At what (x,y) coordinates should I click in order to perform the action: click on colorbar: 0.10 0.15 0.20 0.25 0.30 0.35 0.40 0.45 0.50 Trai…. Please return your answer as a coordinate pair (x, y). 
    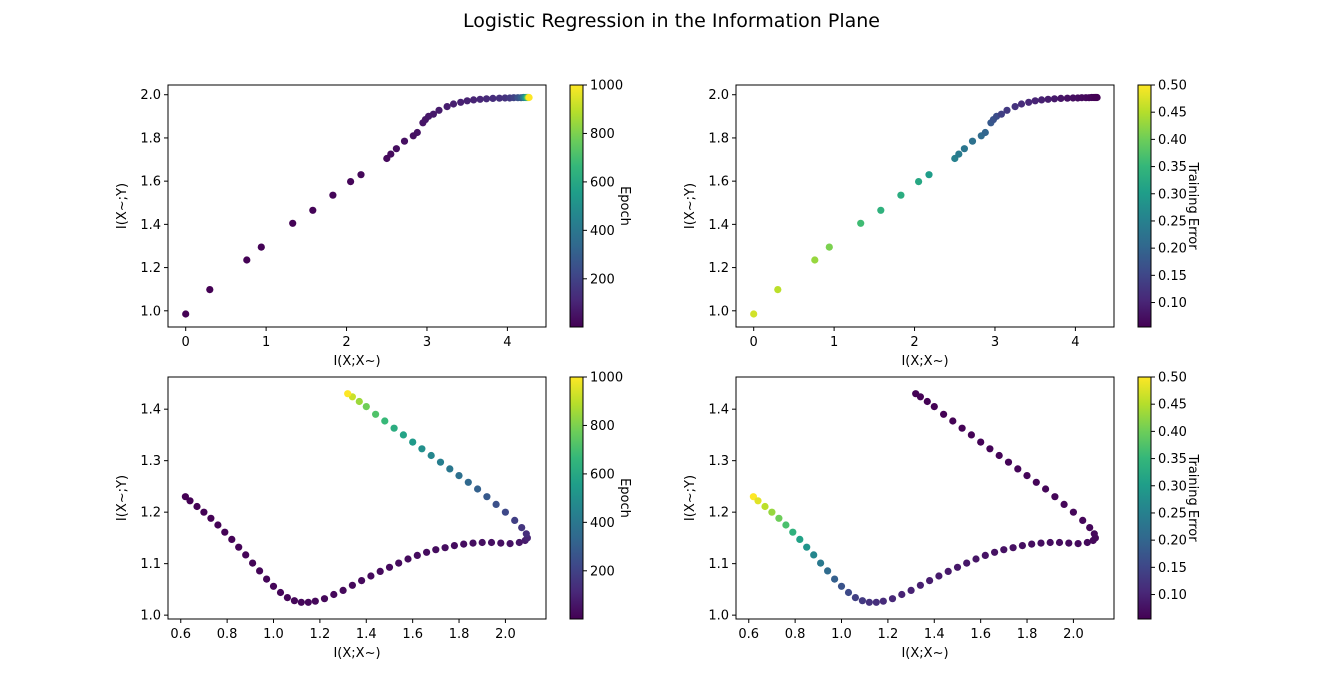
    Looking at the image, I should click on (1168, 495).